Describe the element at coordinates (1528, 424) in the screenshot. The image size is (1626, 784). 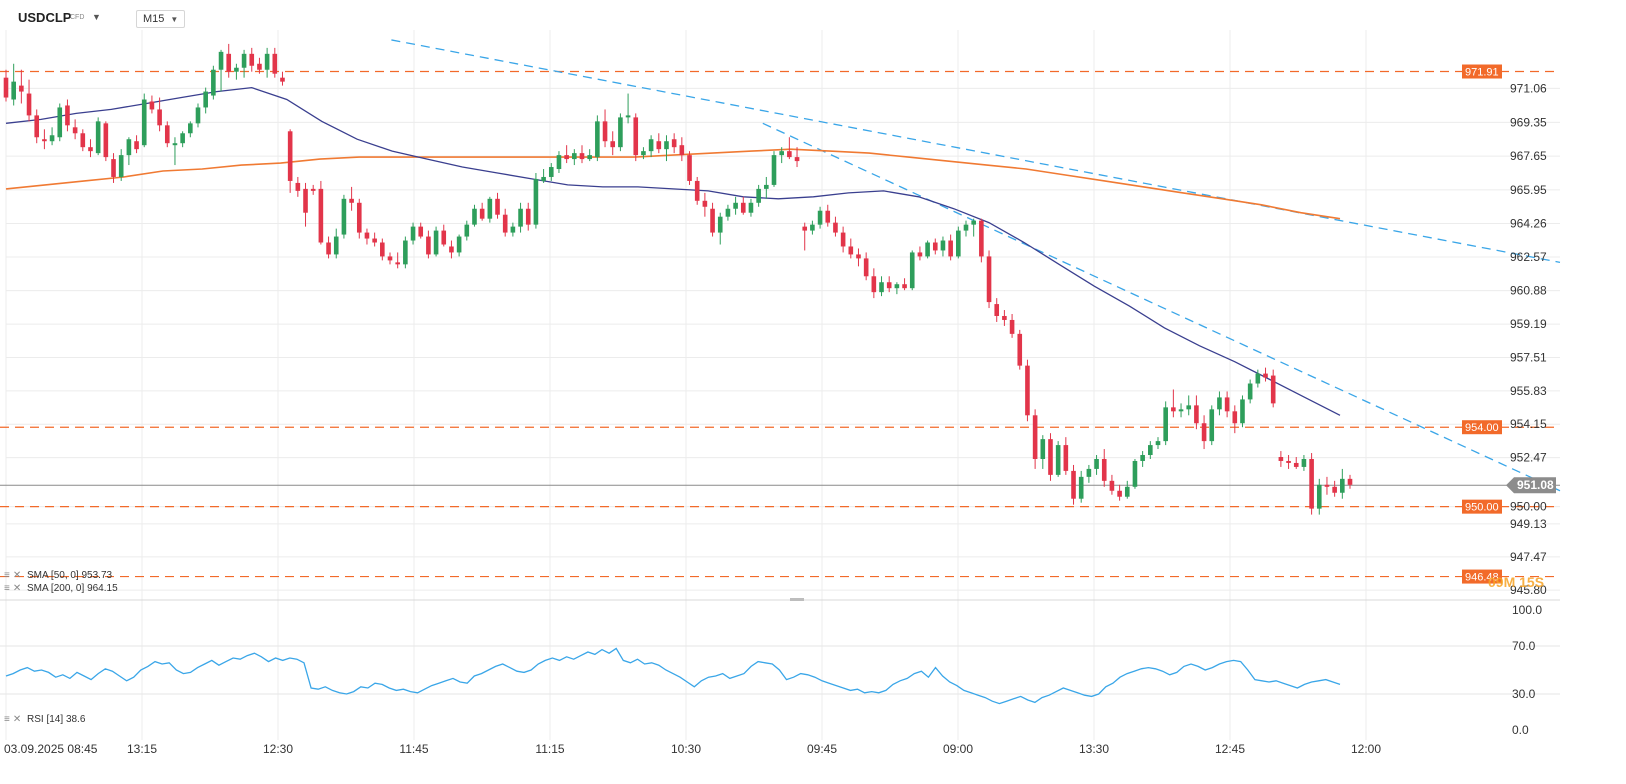
I see `price-axis-label: 954.15` at that location.